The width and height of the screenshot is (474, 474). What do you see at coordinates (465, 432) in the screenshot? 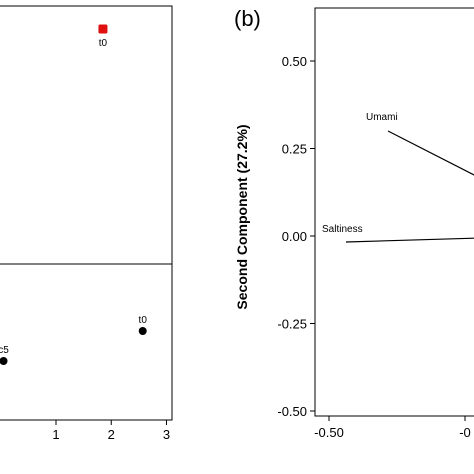
I see `x-tick-label: -0` at bounding box center [465, 432].